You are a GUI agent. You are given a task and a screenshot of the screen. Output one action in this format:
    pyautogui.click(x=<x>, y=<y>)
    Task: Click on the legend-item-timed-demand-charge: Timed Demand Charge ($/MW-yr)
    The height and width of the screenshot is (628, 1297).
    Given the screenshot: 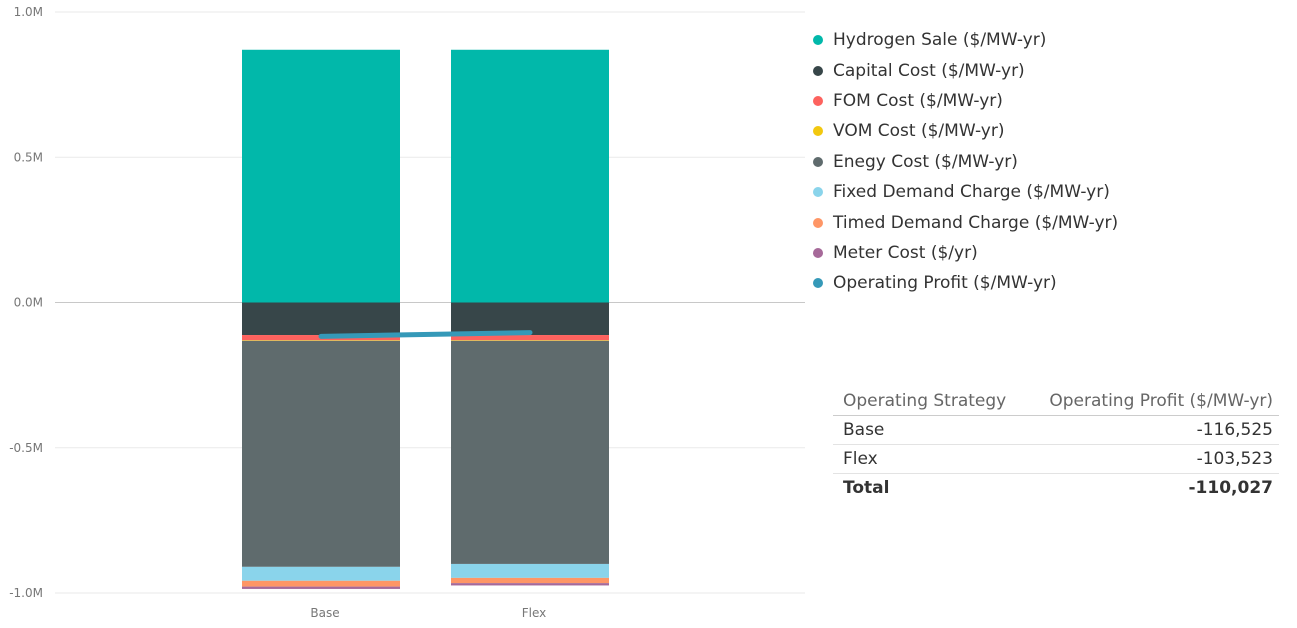 What is the action you would take?
    pyautogui.click(x=1045, y=222)
    